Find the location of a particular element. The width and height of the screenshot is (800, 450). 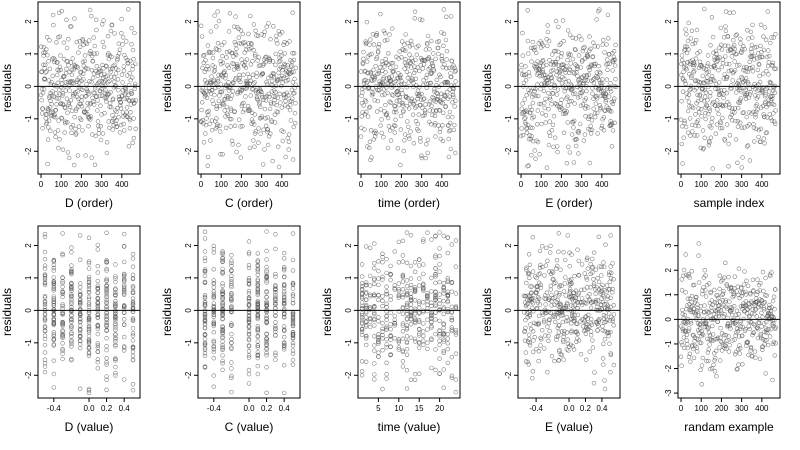

x-tick-label: 0 is located at coordinates (521, 184).